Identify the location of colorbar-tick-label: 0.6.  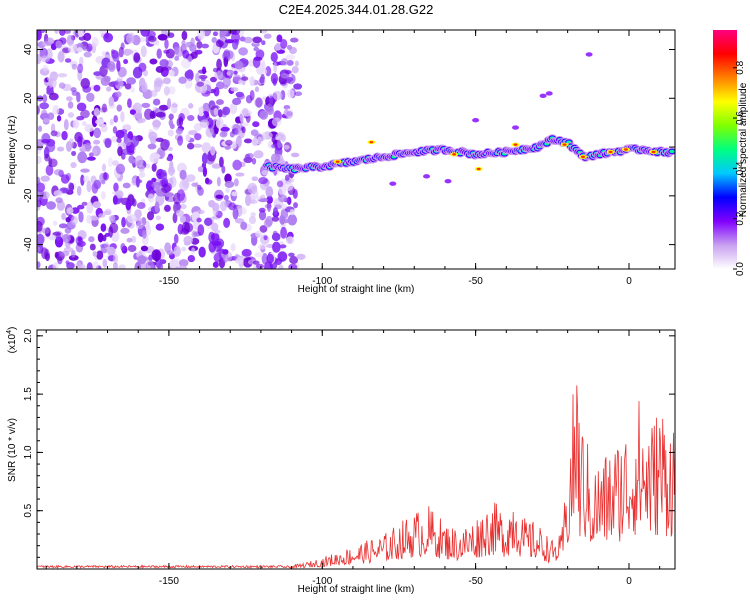
(740, 118).